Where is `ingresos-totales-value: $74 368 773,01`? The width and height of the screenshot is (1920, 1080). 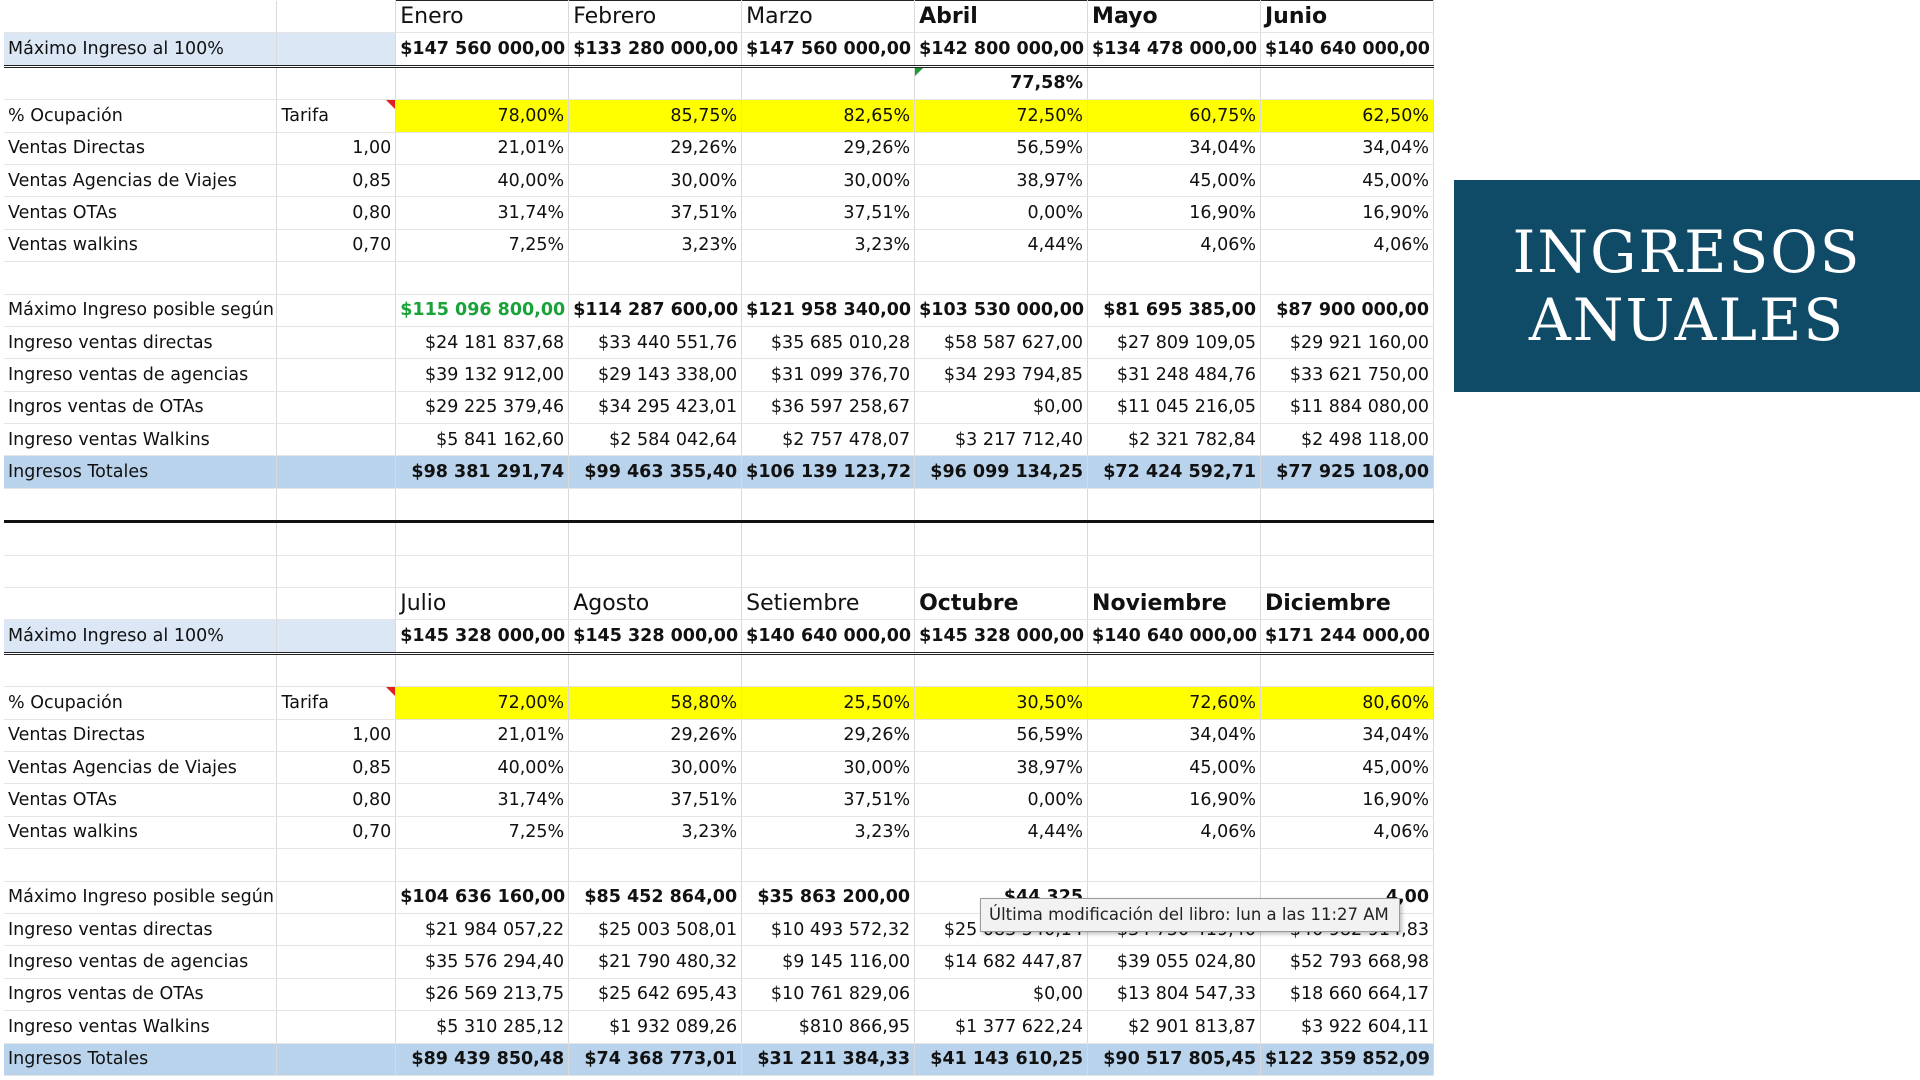
ingresos-totales-value: $74 368 773,01 is located at coordinates (655, 1059).